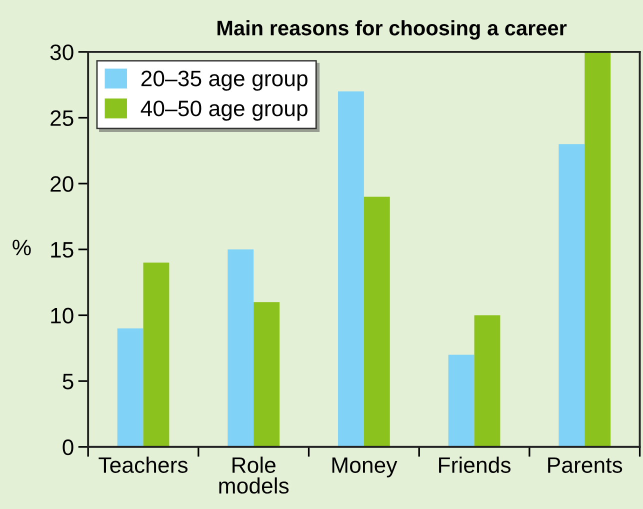  What do you see at coordinates (21, 248) in the screenshot?
I see `y-axis-title: %` at bounding box center [21, 248].